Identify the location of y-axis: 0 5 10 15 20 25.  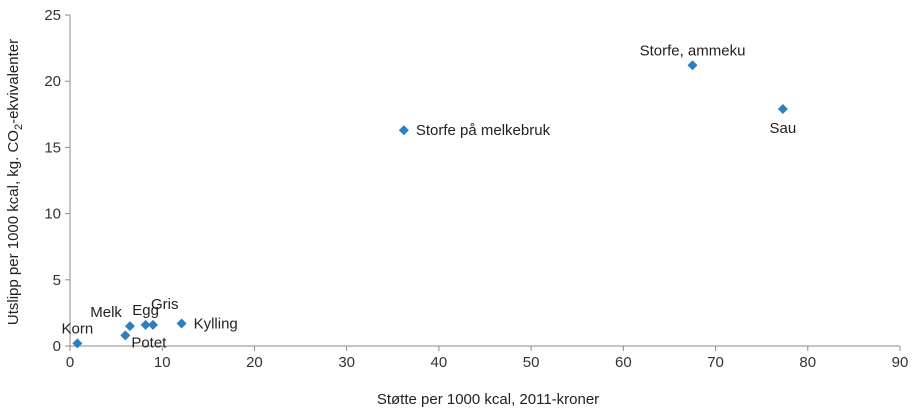
(57, 181).